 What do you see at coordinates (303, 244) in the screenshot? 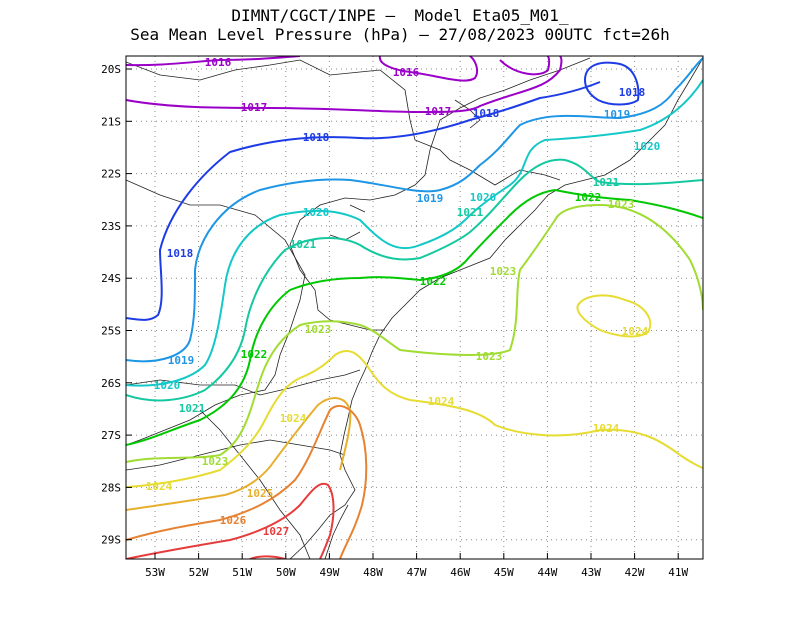
I see `label-1021-b: 1021` at bounding box center [303, 244].